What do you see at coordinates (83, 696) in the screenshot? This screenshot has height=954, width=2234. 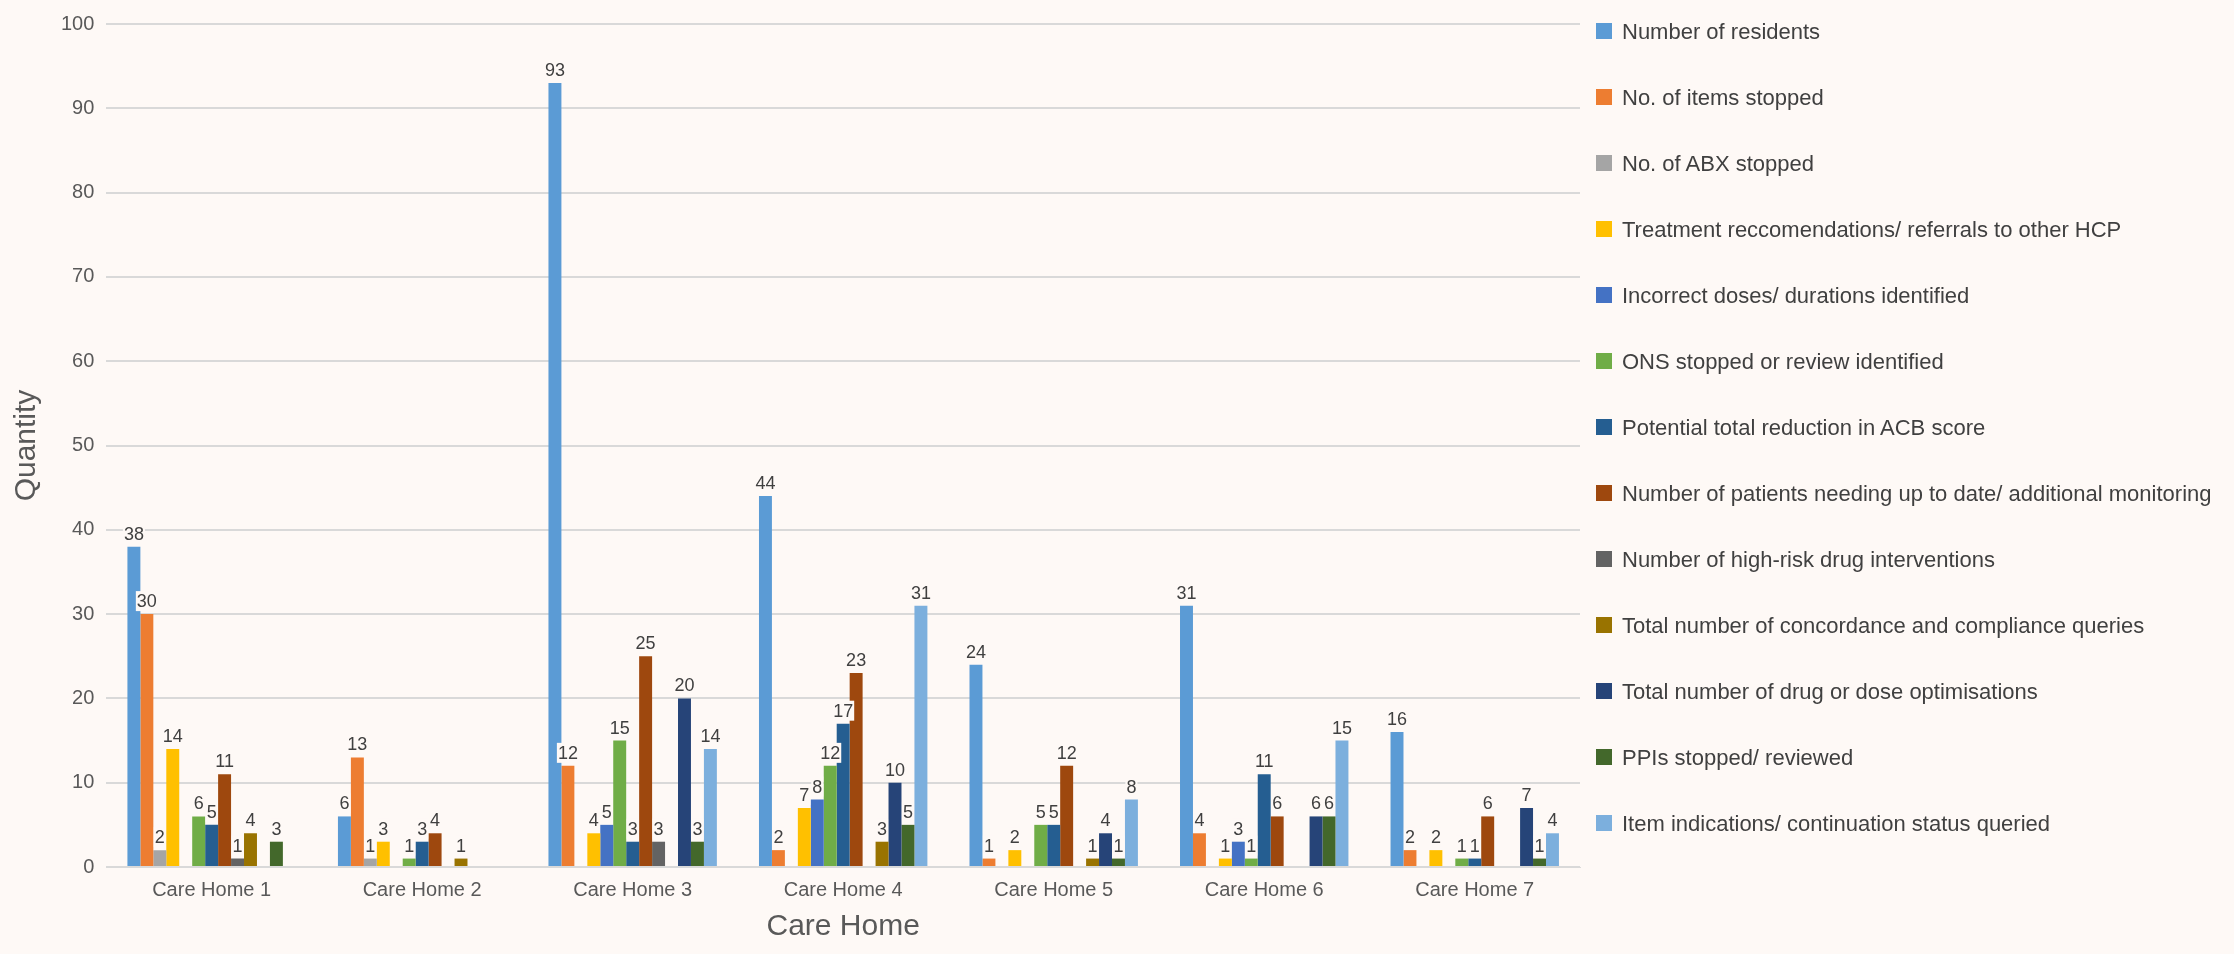 I see `y-tick-label: 20` at bounding box center [83, 696].